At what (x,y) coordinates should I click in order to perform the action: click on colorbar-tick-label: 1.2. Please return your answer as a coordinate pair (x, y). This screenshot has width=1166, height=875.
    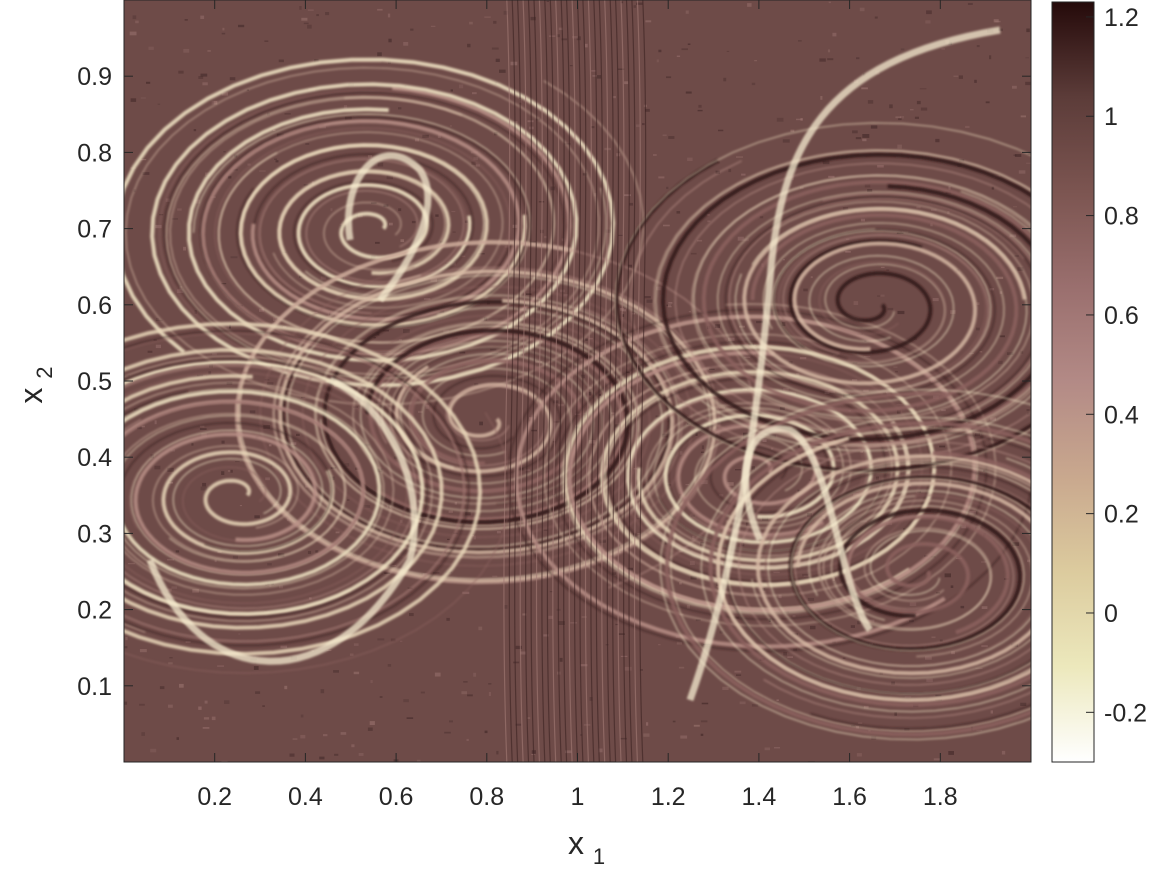
    Looking at the image, I should click on (1121, 18).